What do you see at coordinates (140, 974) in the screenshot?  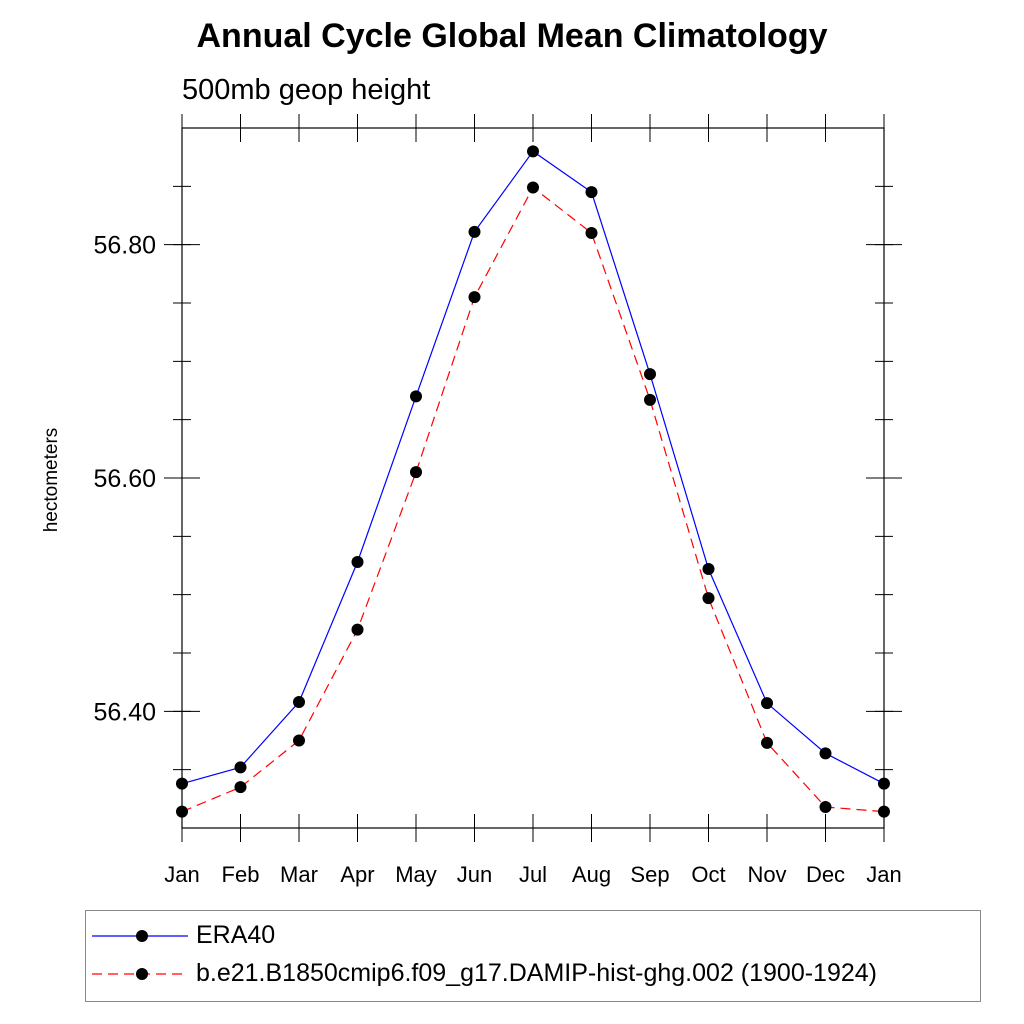 I see `legend-swatch-model` at bounding box center [140, 974].